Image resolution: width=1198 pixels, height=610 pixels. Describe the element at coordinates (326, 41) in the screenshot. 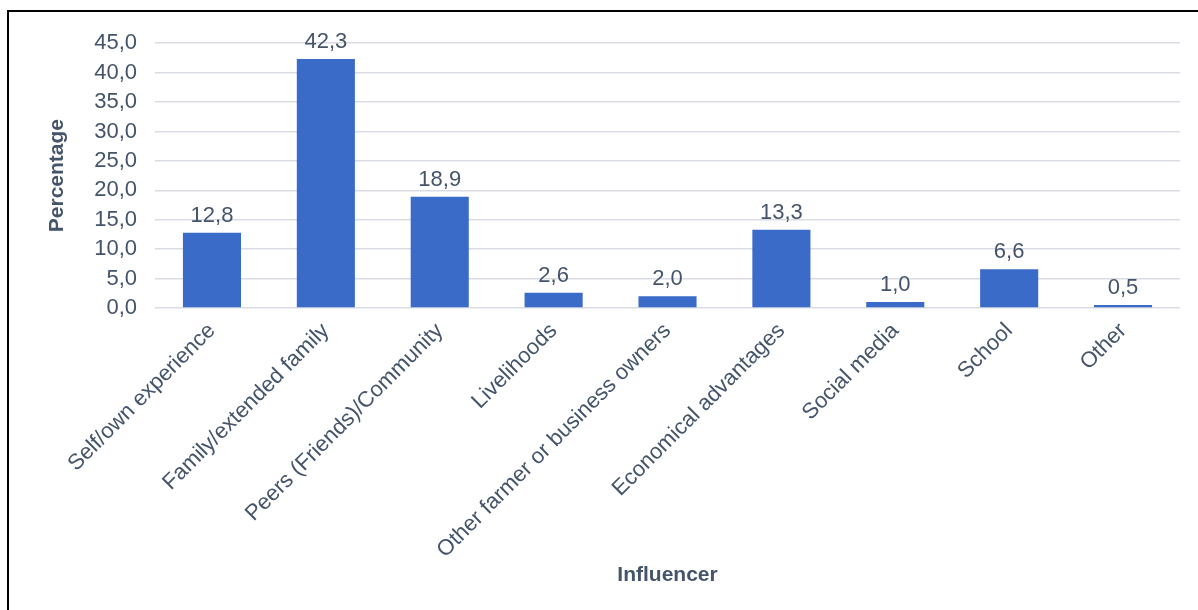

I see `data-label: 42,3` at that location.